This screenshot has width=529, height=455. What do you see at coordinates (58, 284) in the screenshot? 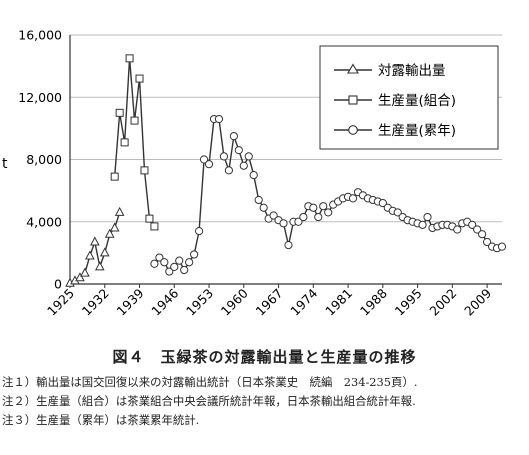
I see `y-tick-label: 0` at bounding box center [58, 284].